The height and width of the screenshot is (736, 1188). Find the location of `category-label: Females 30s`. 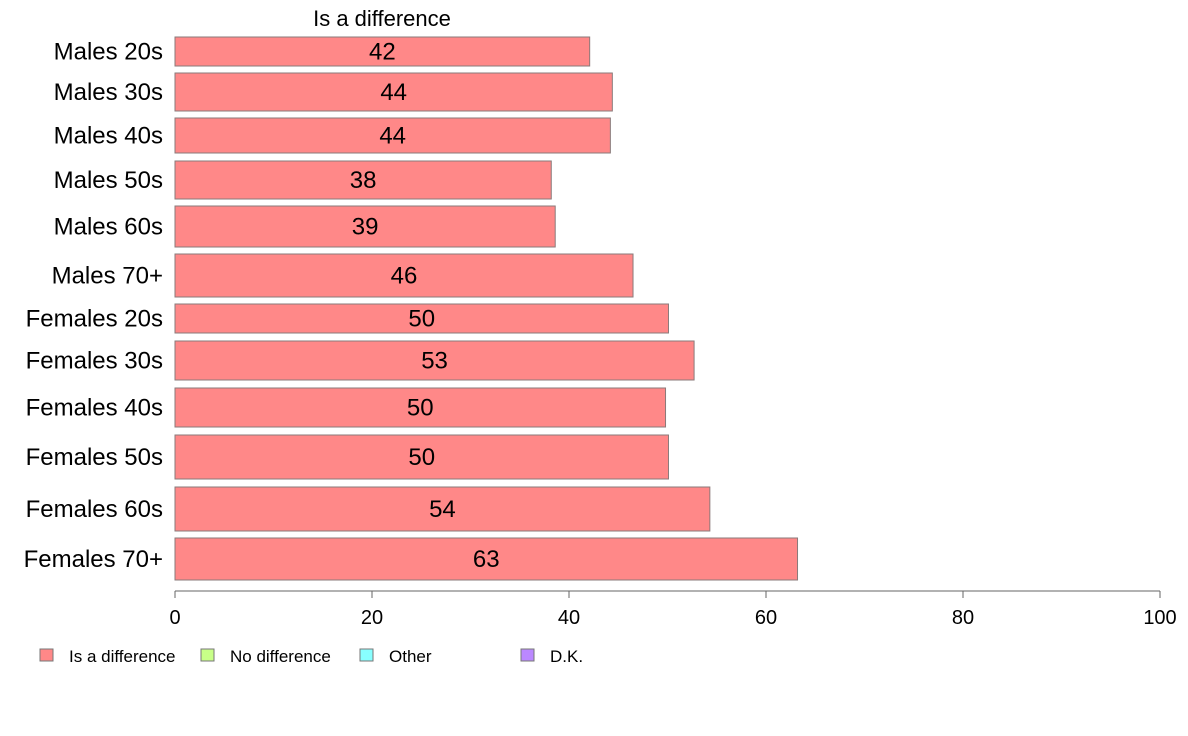

category-label: Females 30s is located at coordinates (94, 361).